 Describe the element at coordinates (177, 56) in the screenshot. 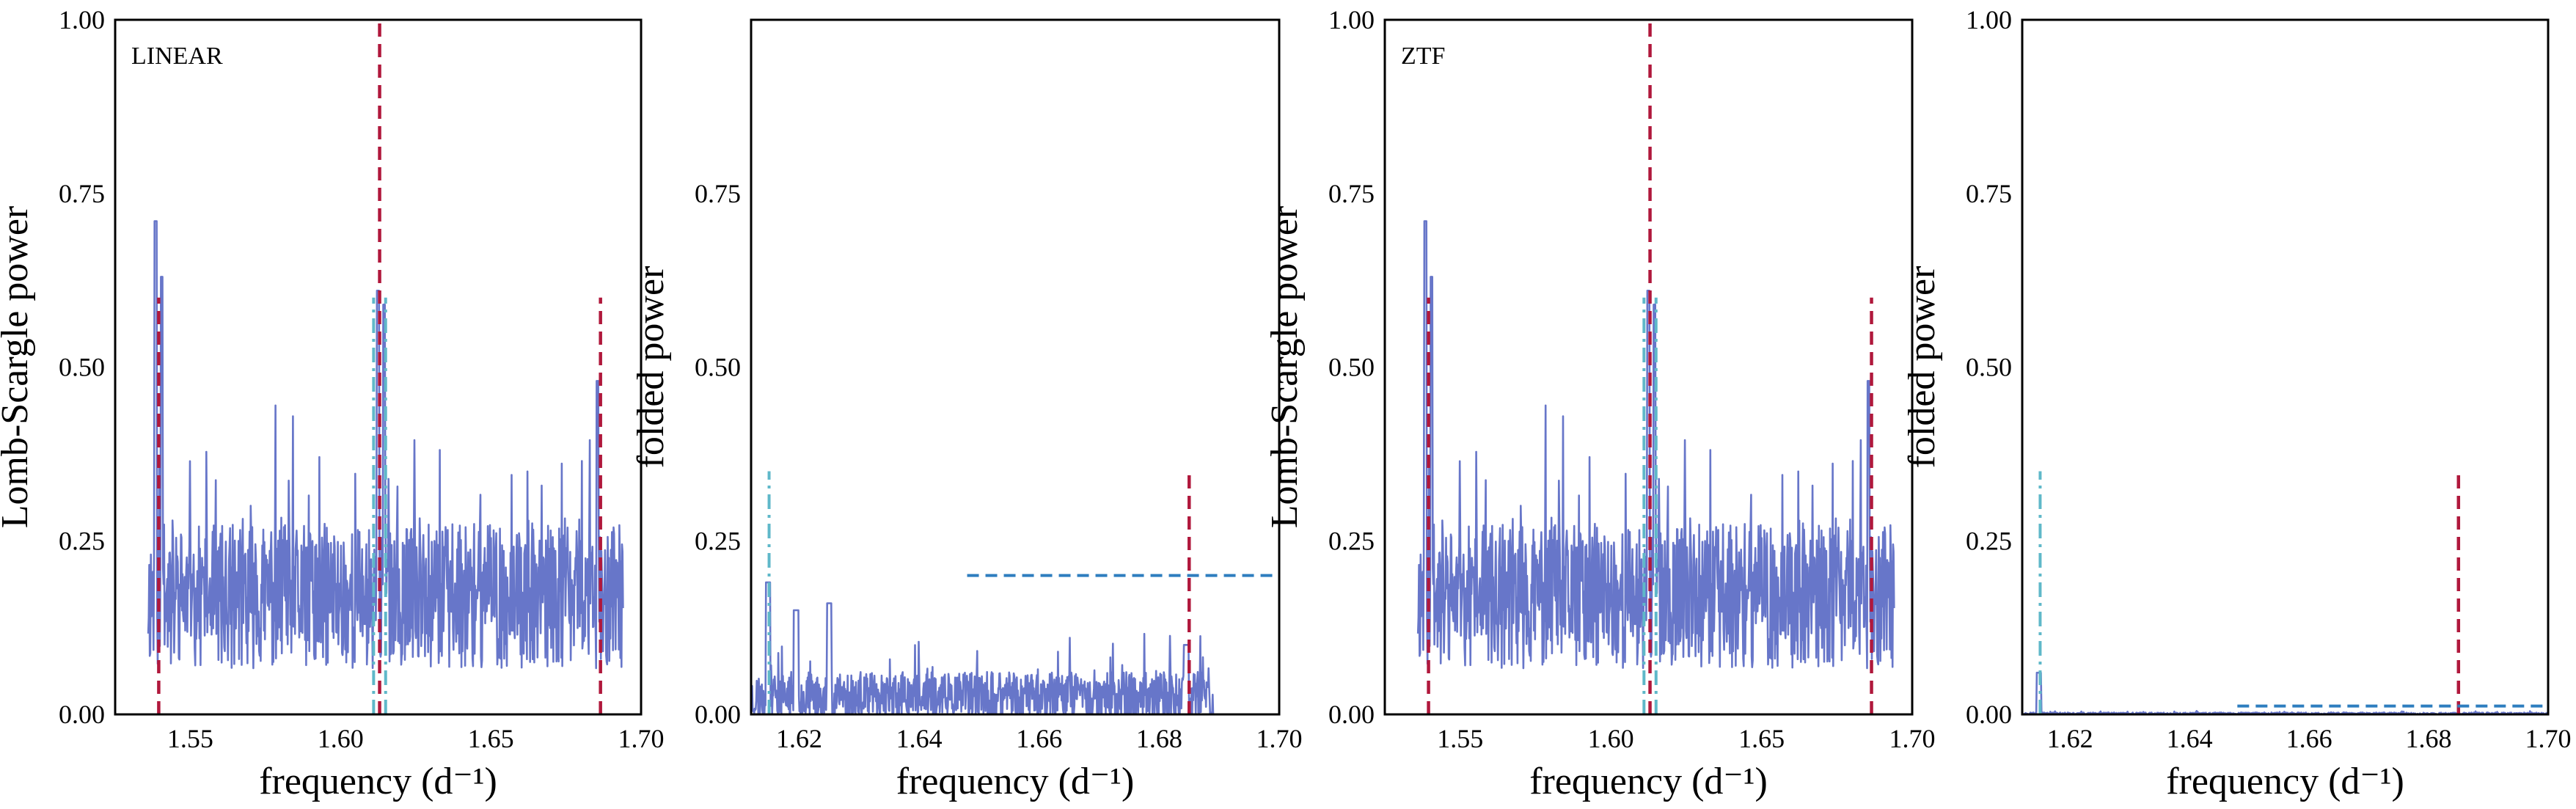

I see `panel-label: LINEAR` at that location.